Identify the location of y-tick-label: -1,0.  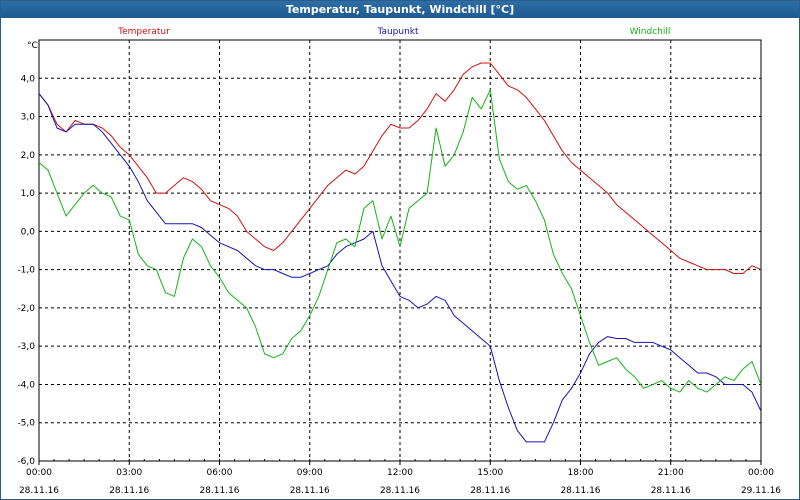
(26, 271).